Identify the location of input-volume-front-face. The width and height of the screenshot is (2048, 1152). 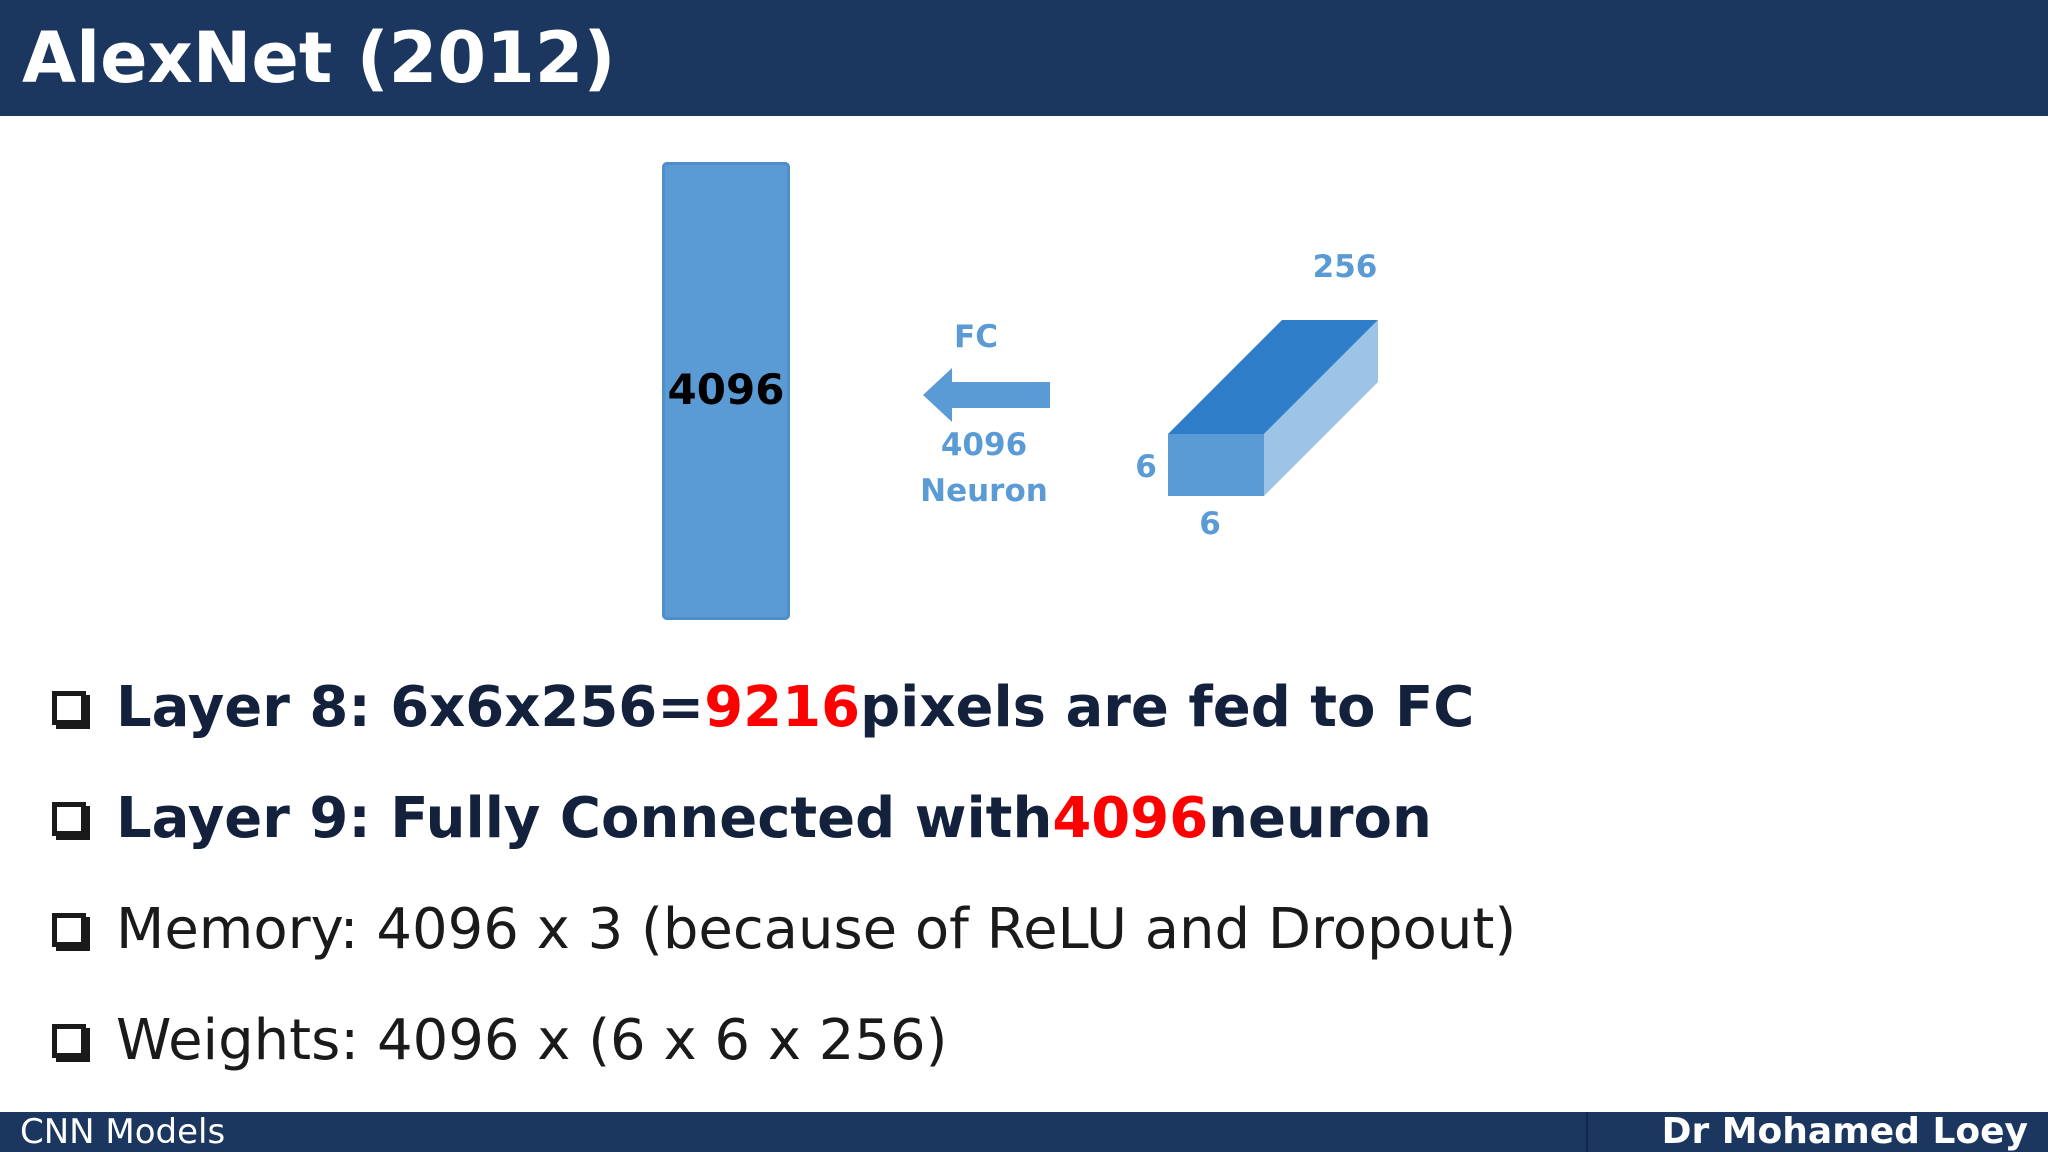
(1216, 465).